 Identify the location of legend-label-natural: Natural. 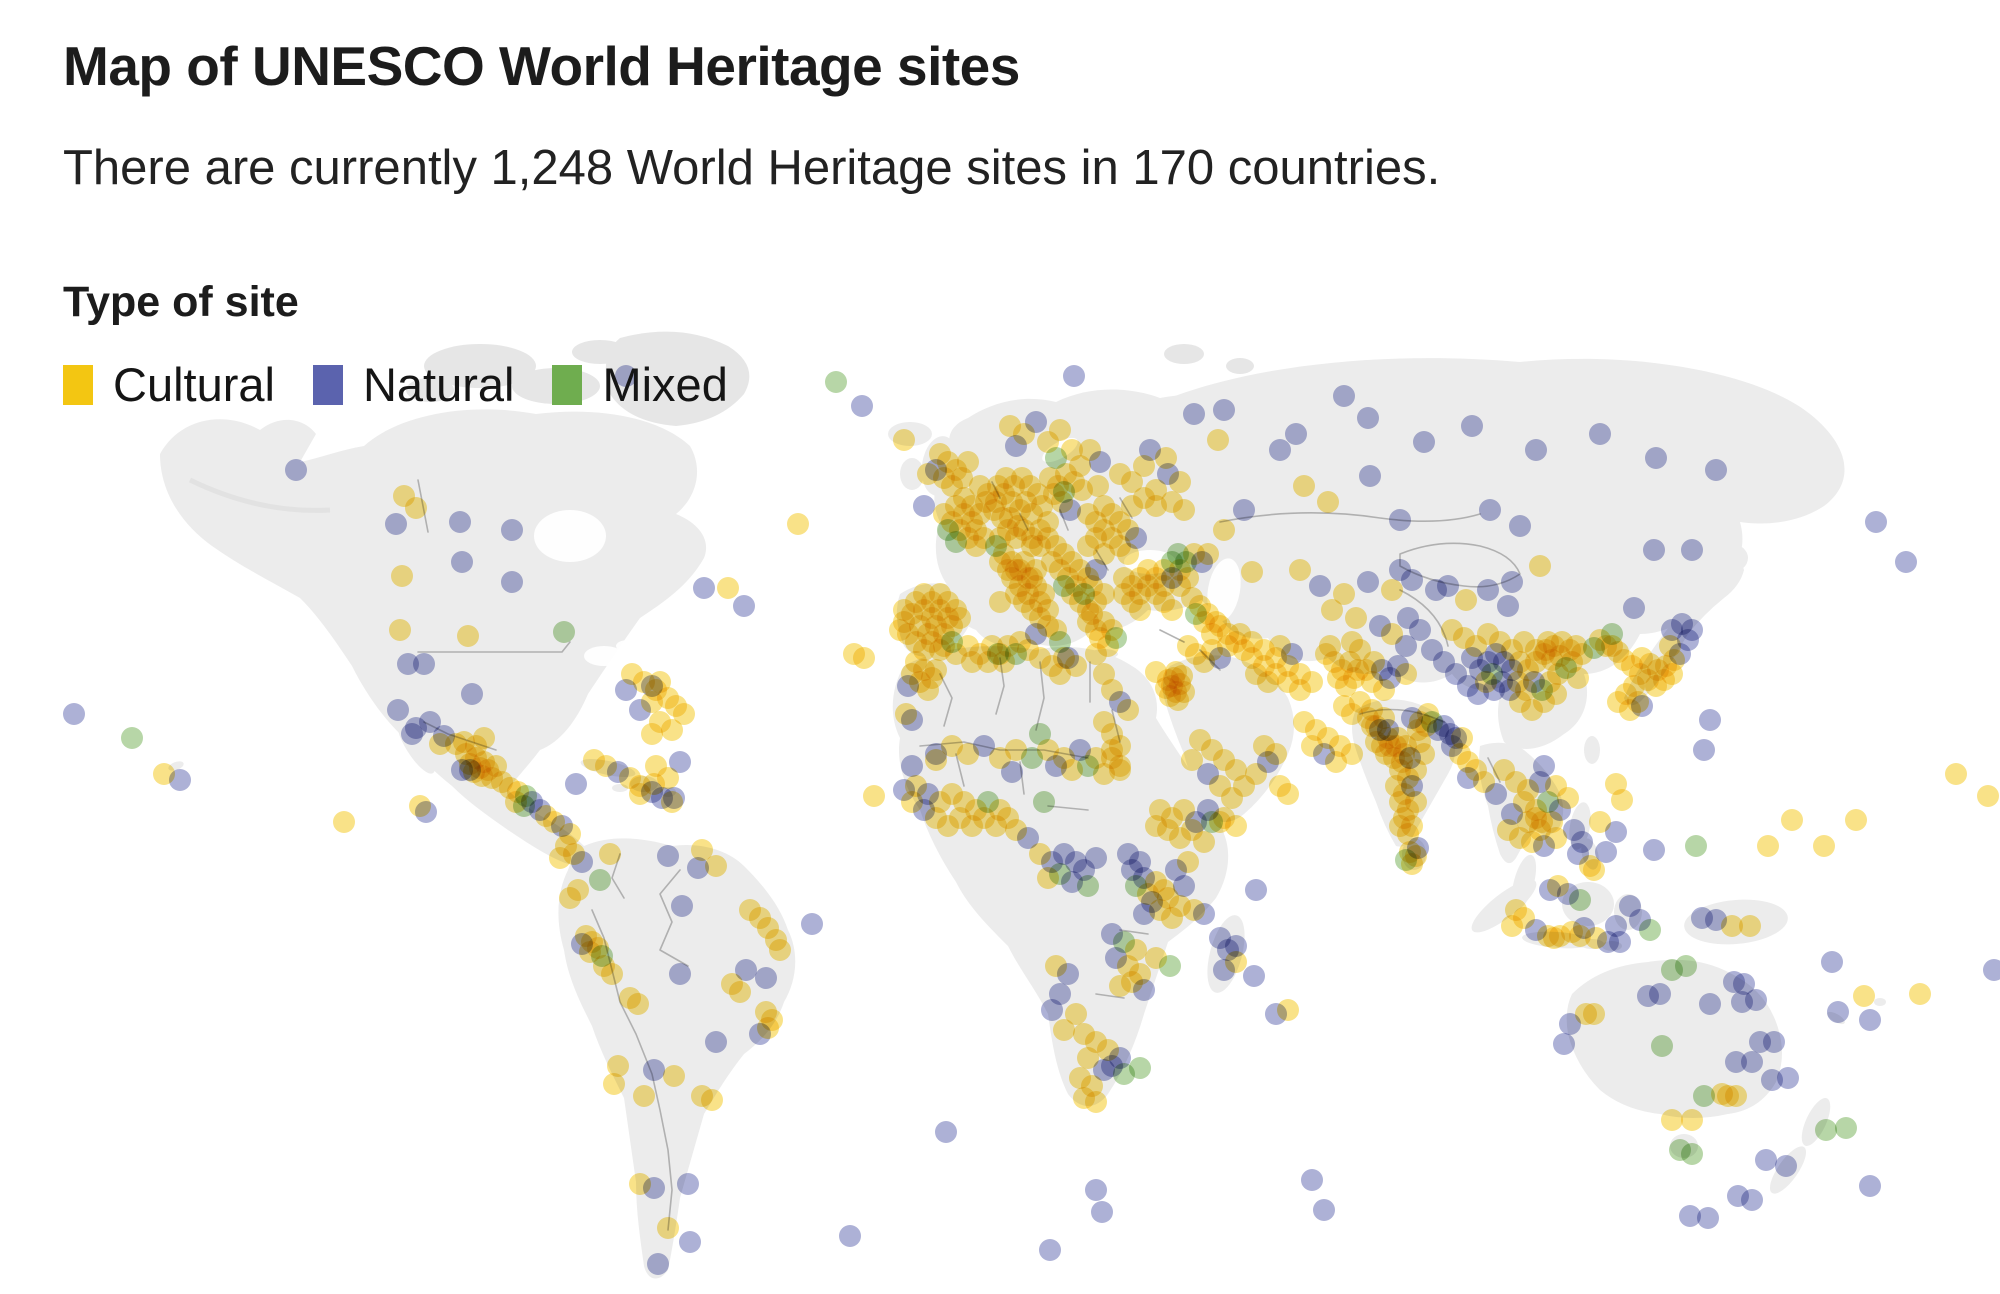
(438, 384).